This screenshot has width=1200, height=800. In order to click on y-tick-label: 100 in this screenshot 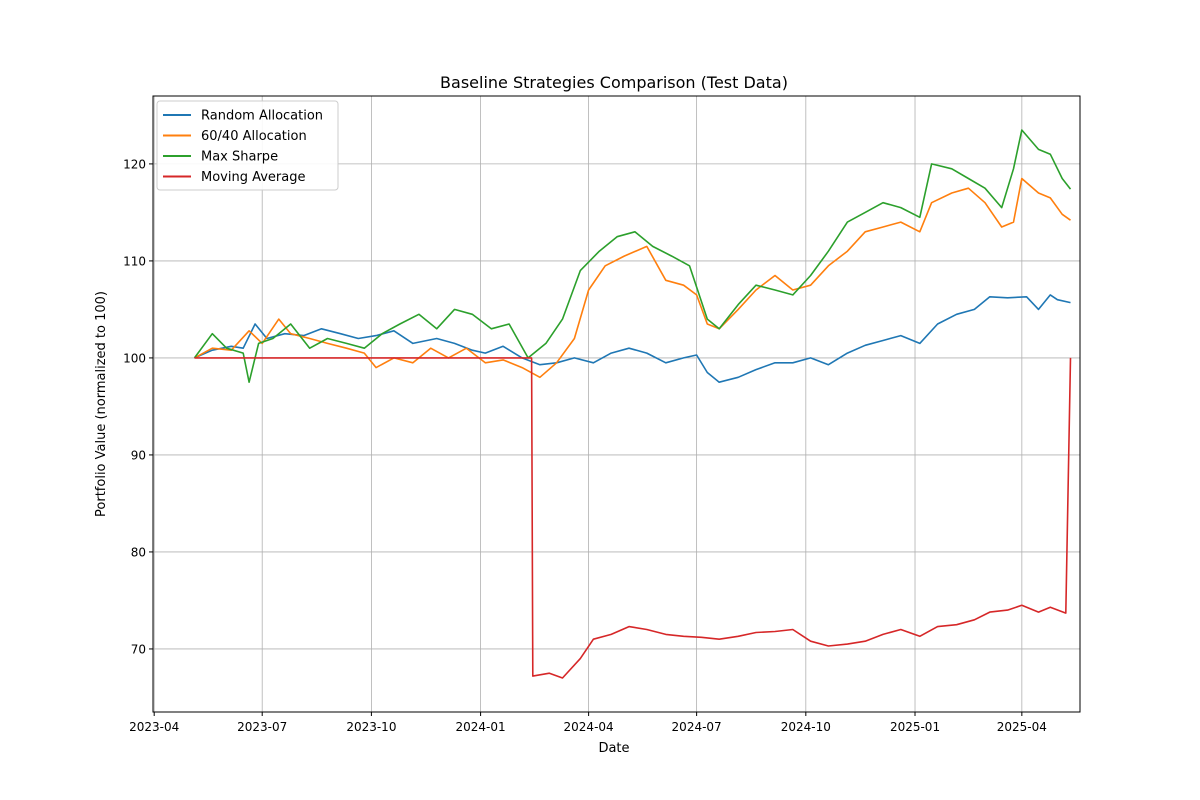, I will do `click(134, 358)`.